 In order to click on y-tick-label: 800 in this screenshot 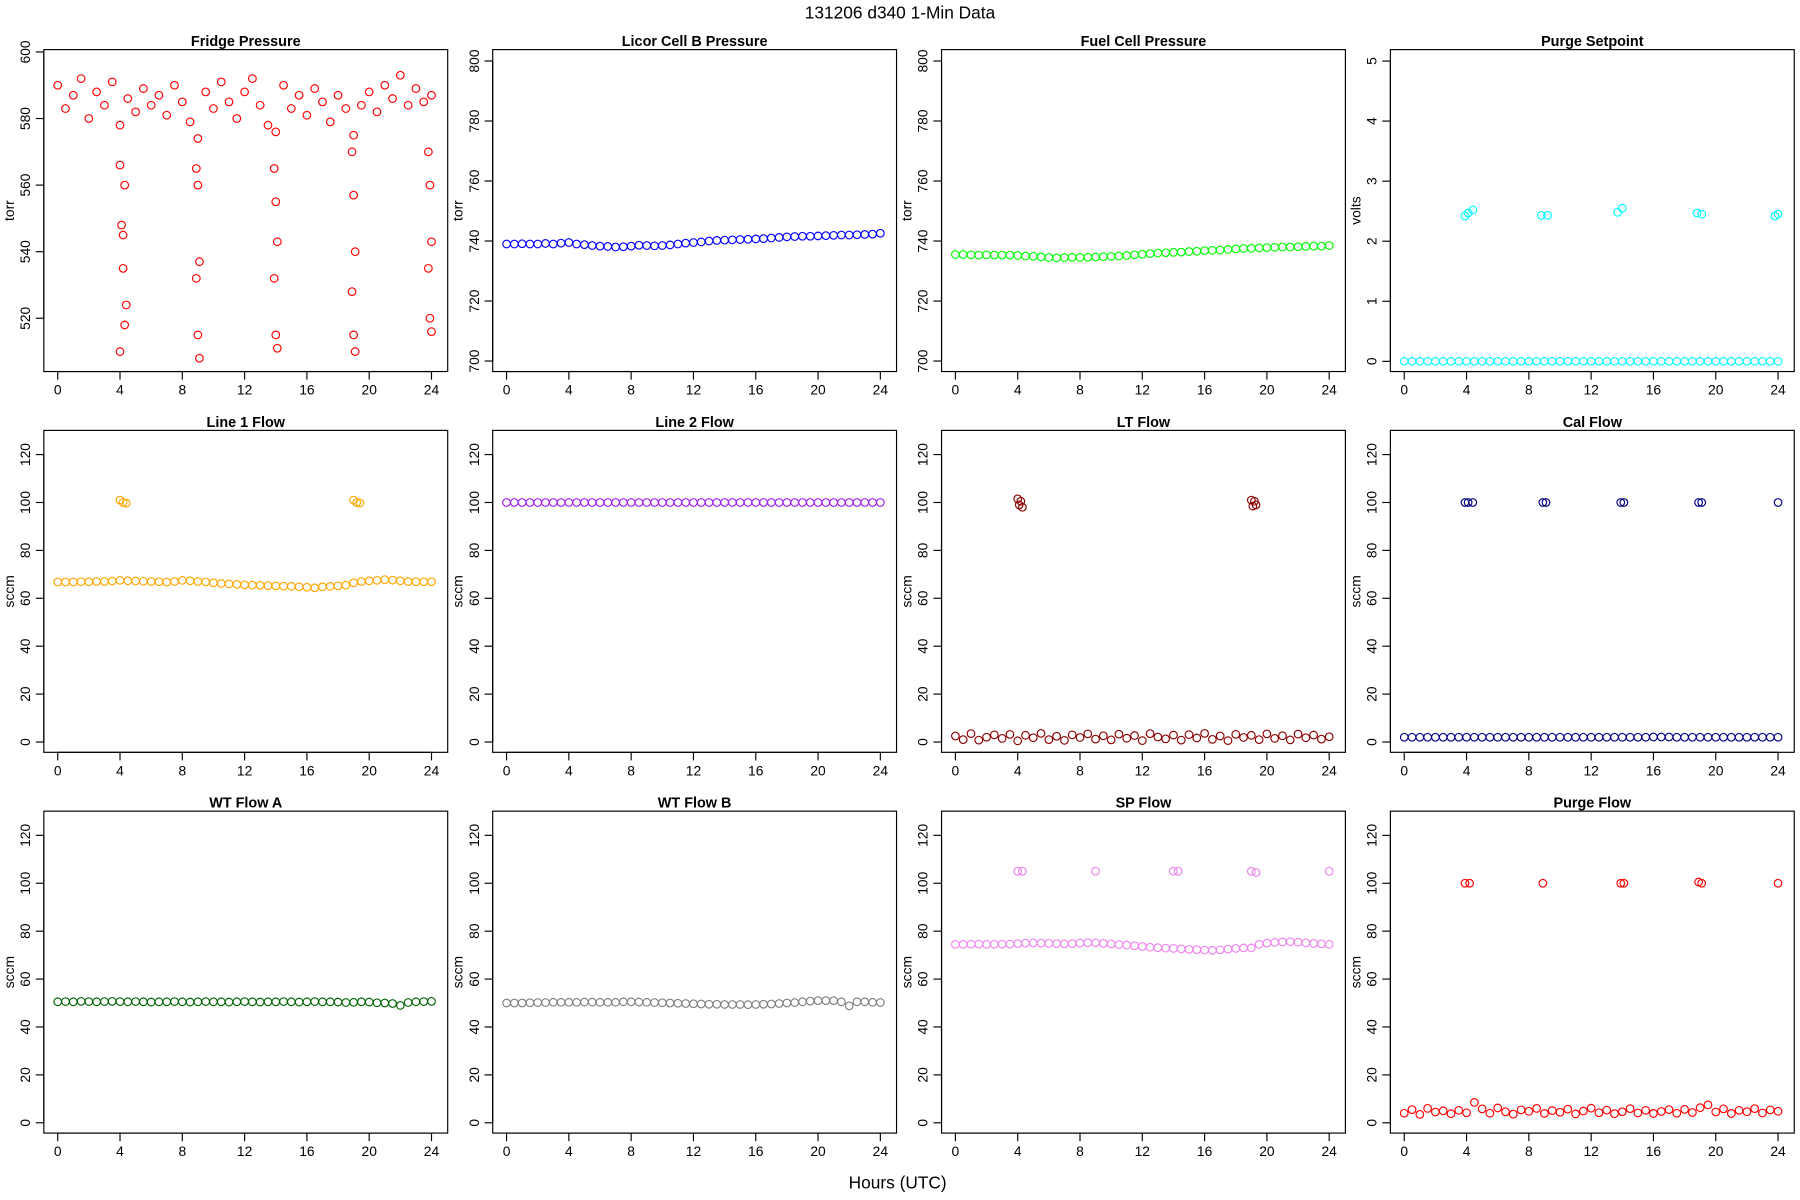, I will do `click(923, 60)`.